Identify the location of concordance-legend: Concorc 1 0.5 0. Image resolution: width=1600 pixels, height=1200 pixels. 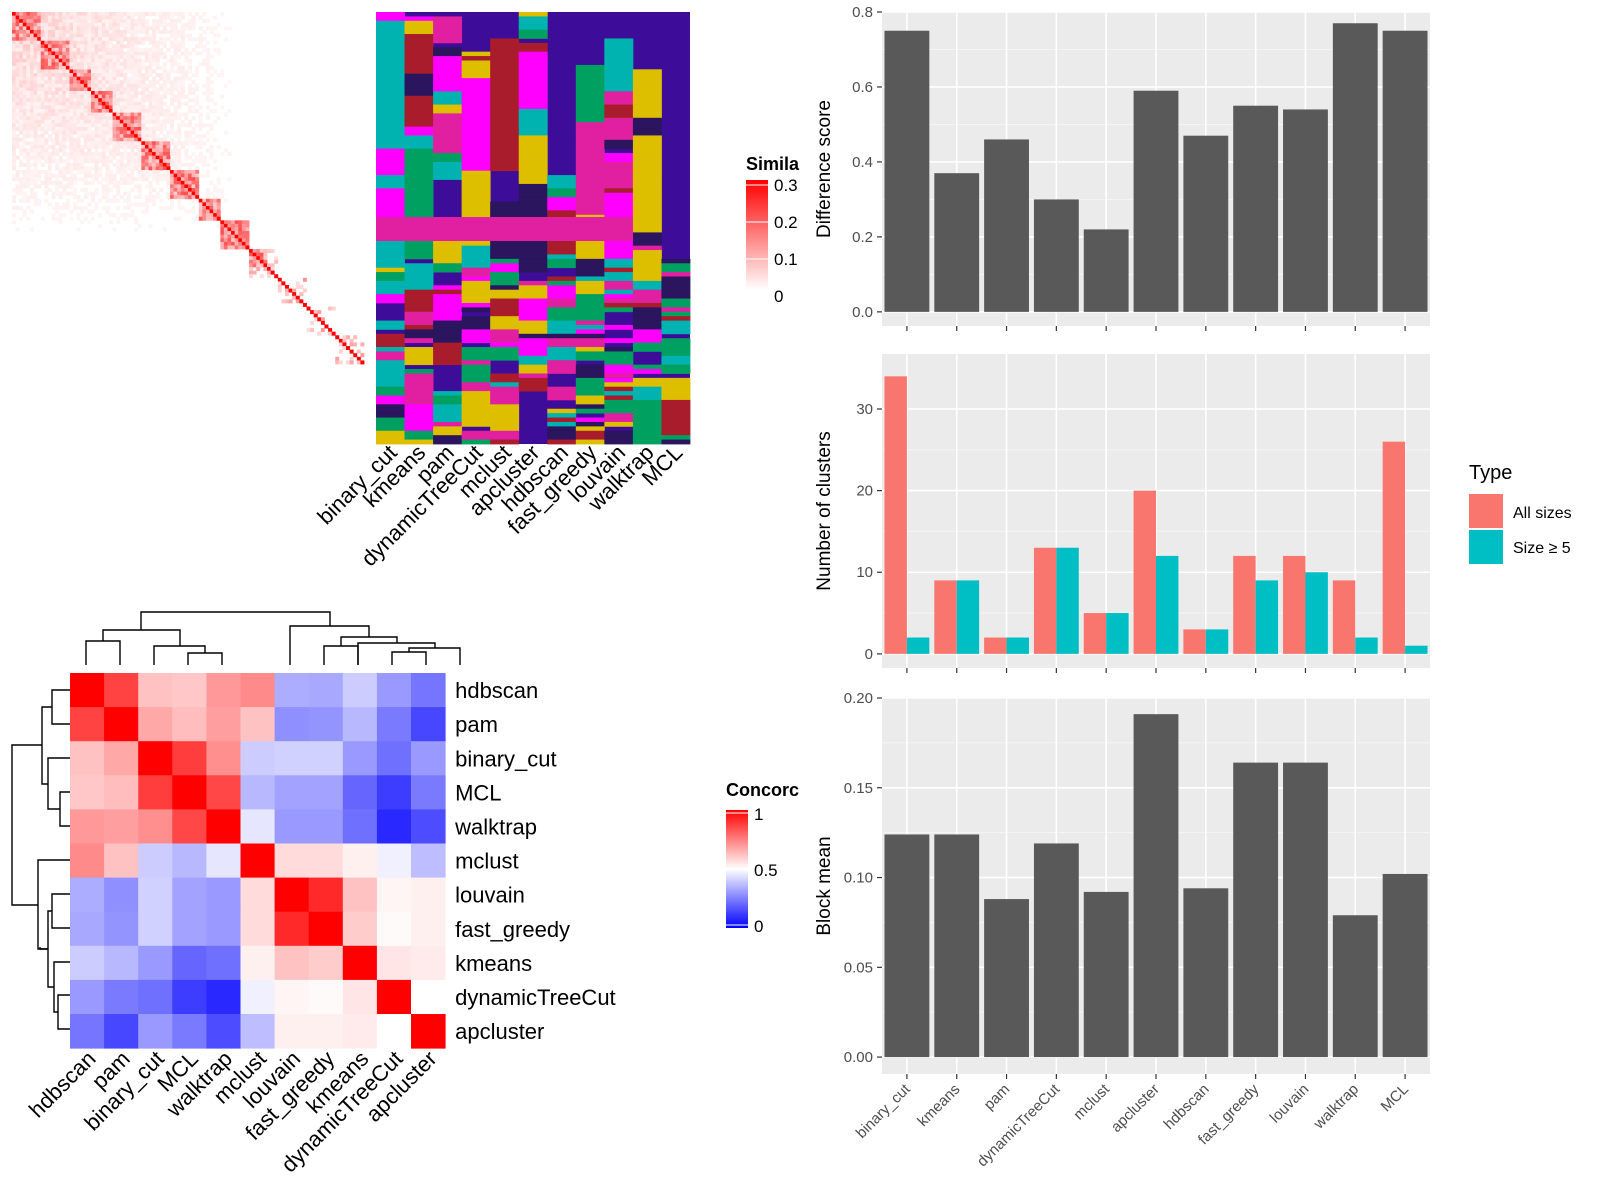
(762, 858).